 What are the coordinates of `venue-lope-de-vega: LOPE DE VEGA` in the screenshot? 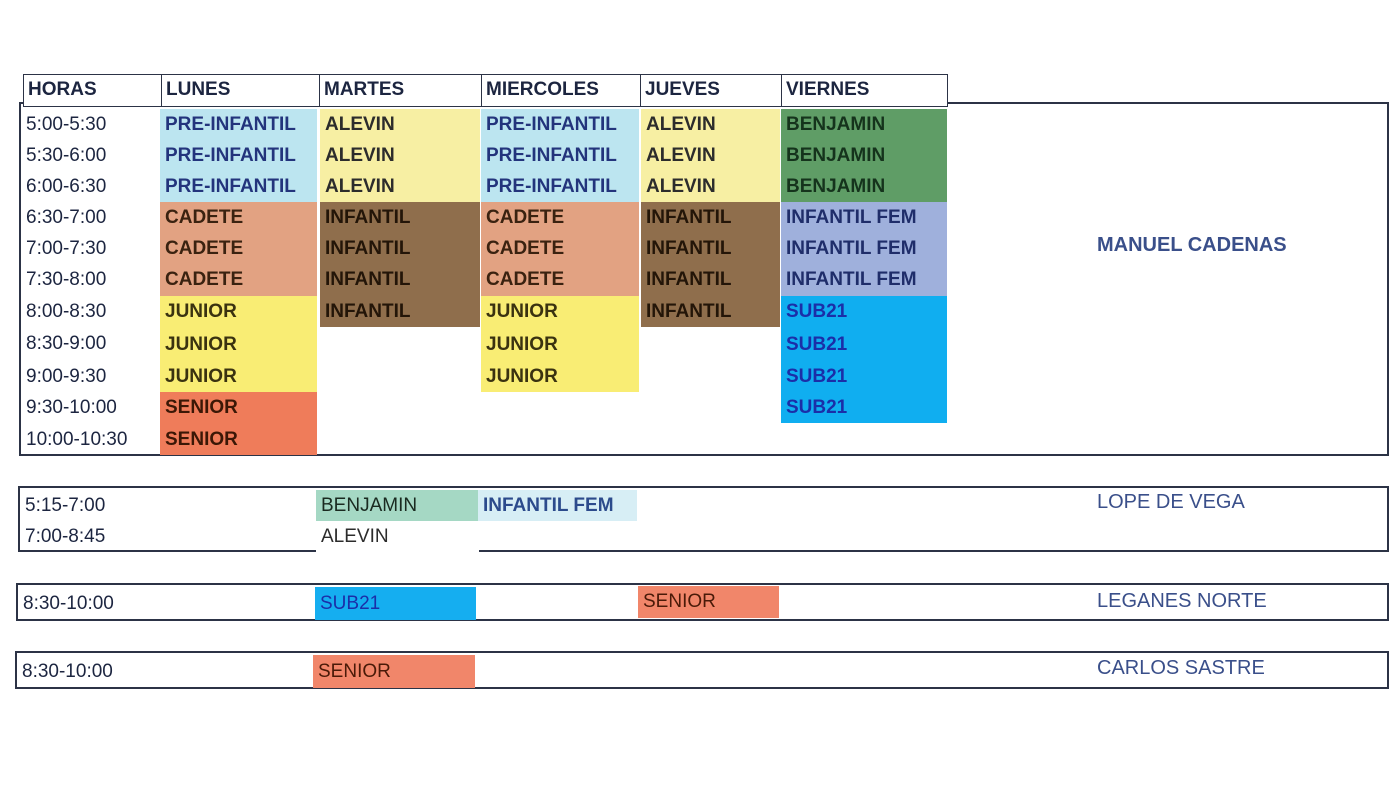 It's located at (1171, 502).